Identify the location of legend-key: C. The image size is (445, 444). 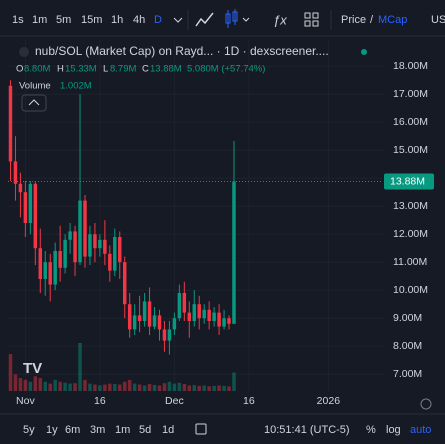
(145, 69).